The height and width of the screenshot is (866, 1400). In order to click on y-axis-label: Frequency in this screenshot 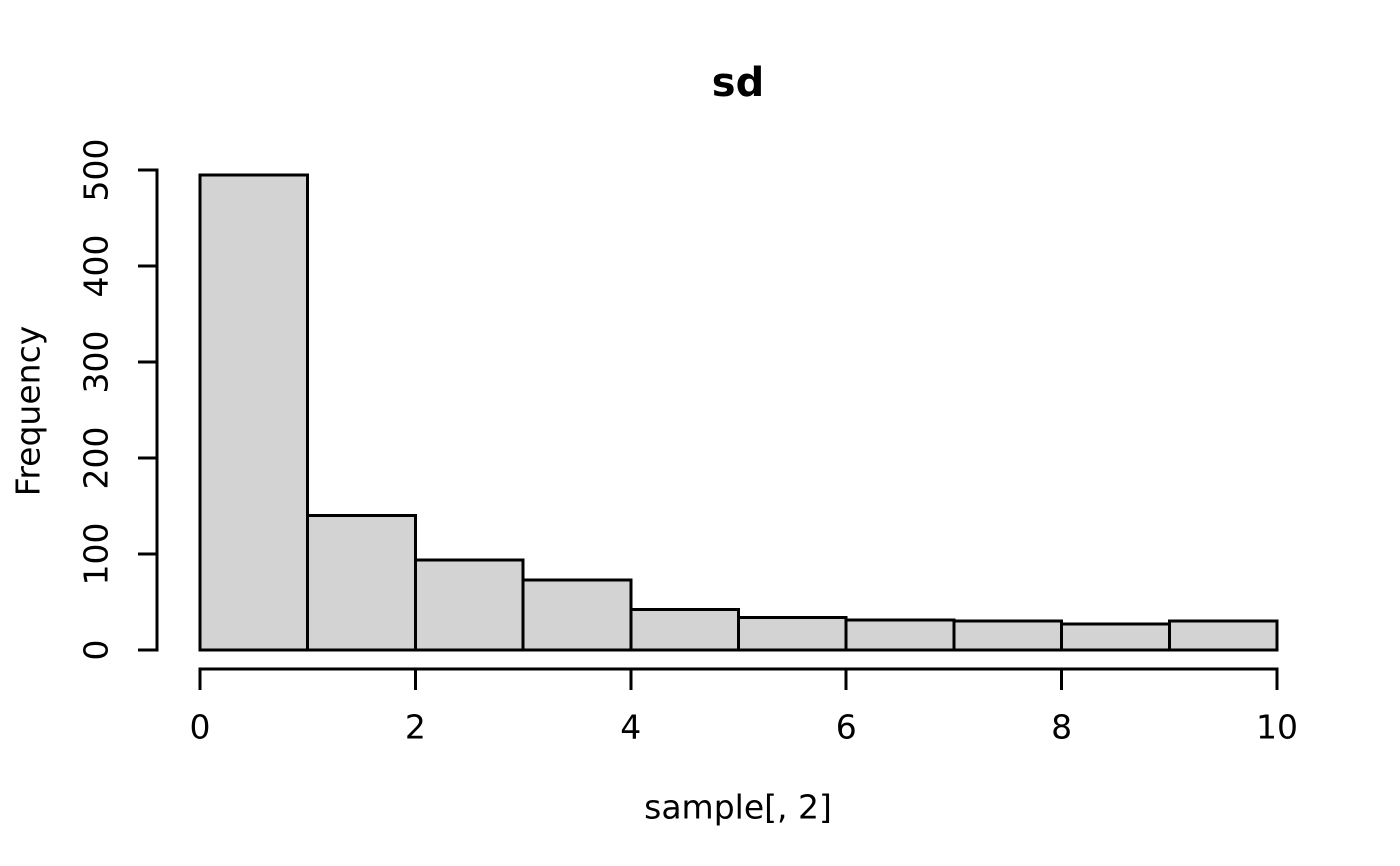, I will do `click(28, 411)`.